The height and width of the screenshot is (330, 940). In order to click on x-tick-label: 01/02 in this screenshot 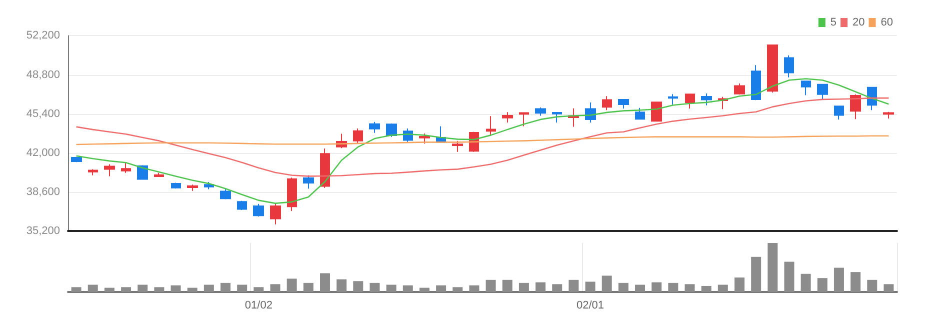, I will do `click(258, 306)`.